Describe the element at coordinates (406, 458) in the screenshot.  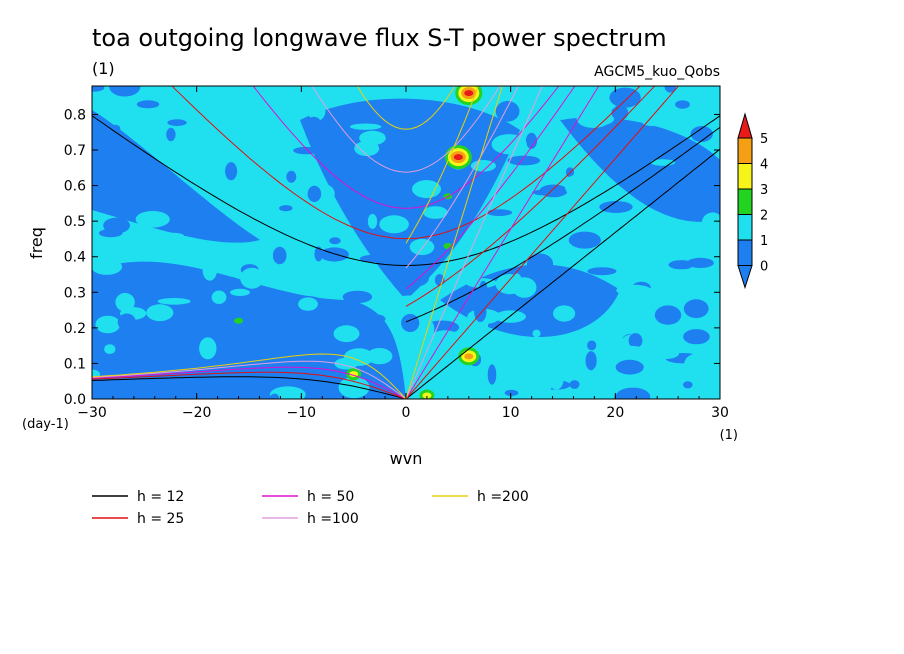
I see `x-axis-label: wvn` at that location.